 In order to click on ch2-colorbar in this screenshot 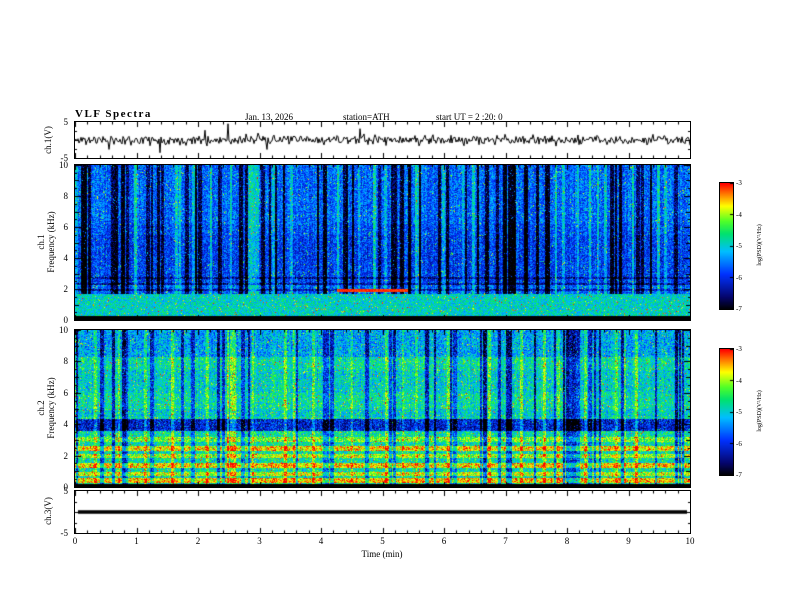, I will do `click(726, 412)`.